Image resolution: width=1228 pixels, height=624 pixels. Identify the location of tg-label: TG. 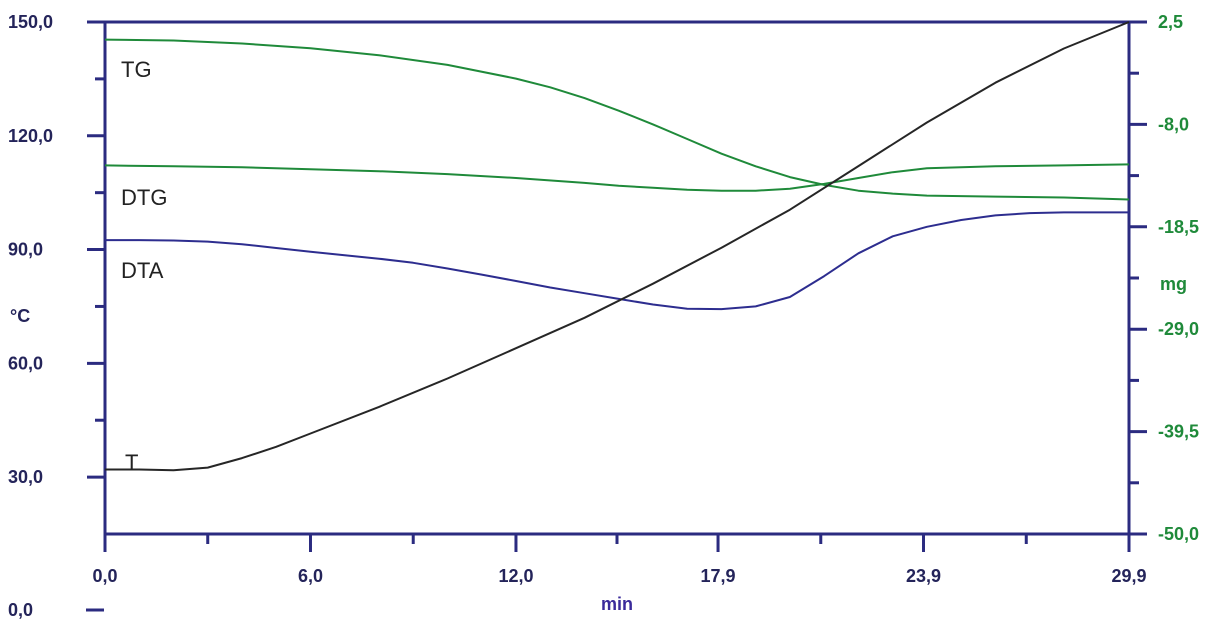
(136, 69).